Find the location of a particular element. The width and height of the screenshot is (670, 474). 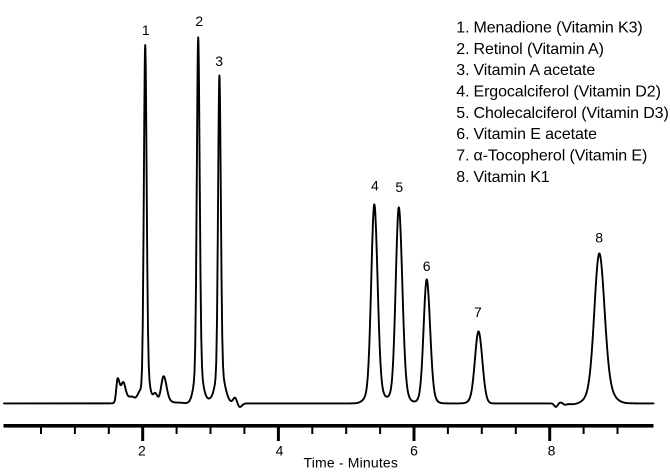

svg-text: Ergocalciferol (Vitamin D2) is located at coordinates (567, 92).